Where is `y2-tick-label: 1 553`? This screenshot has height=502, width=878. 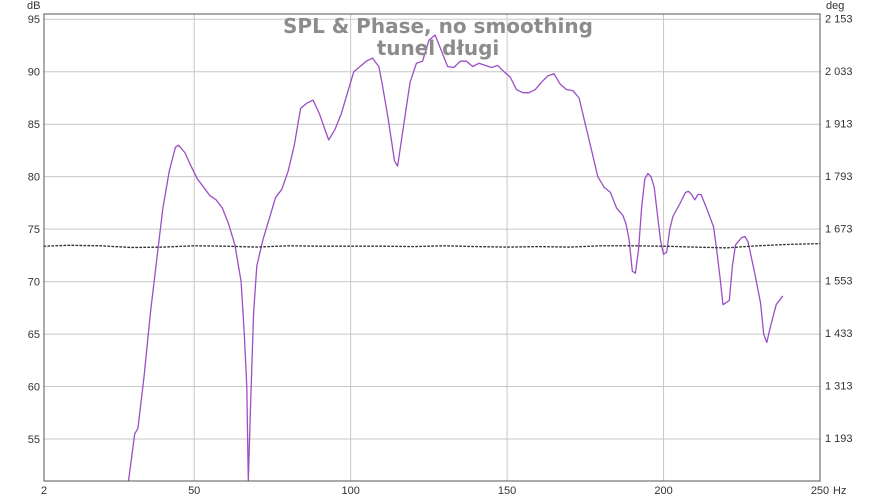 y2-tick-label: 1 553 is located at coordinates (839, 282).